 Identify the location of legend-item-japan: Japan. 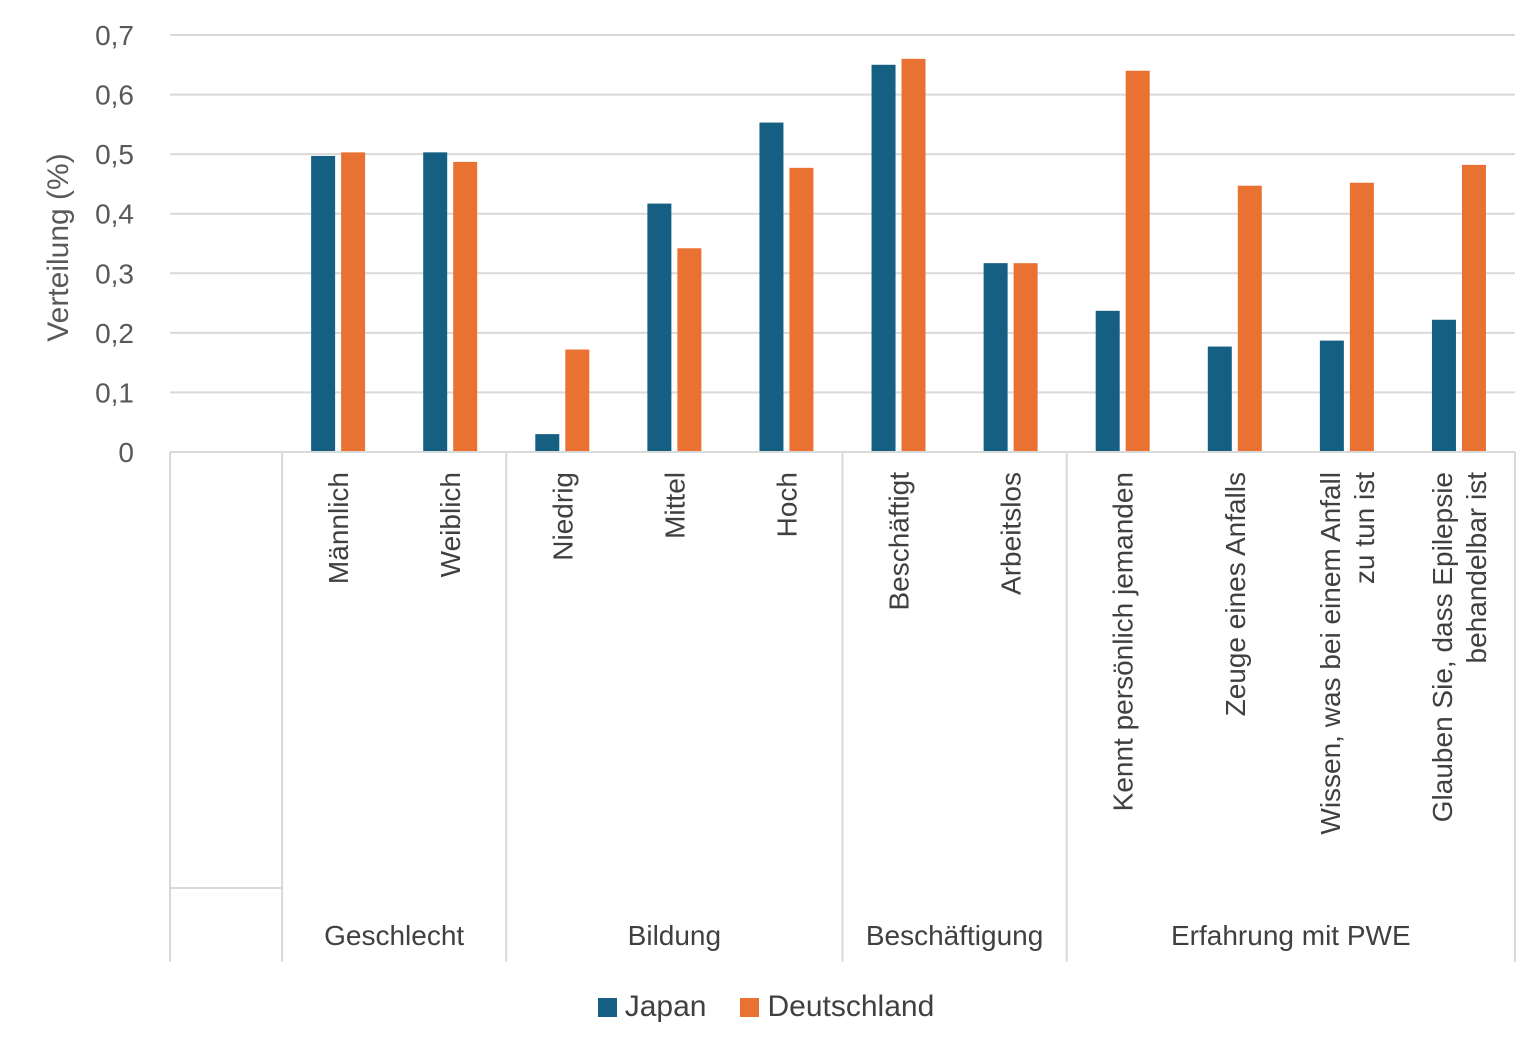
(652, 1007).